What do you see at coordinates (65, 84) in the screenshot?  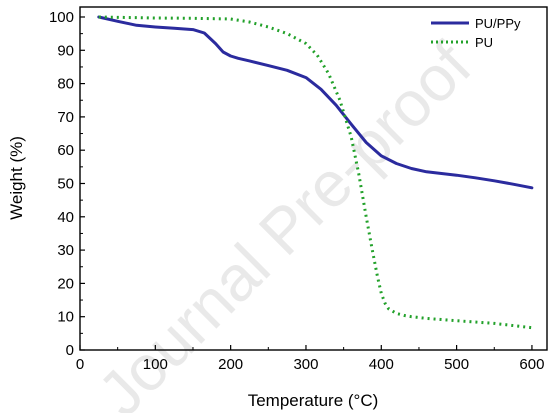 I see `y-tick-label: 80` at bounding box center [65, 84].